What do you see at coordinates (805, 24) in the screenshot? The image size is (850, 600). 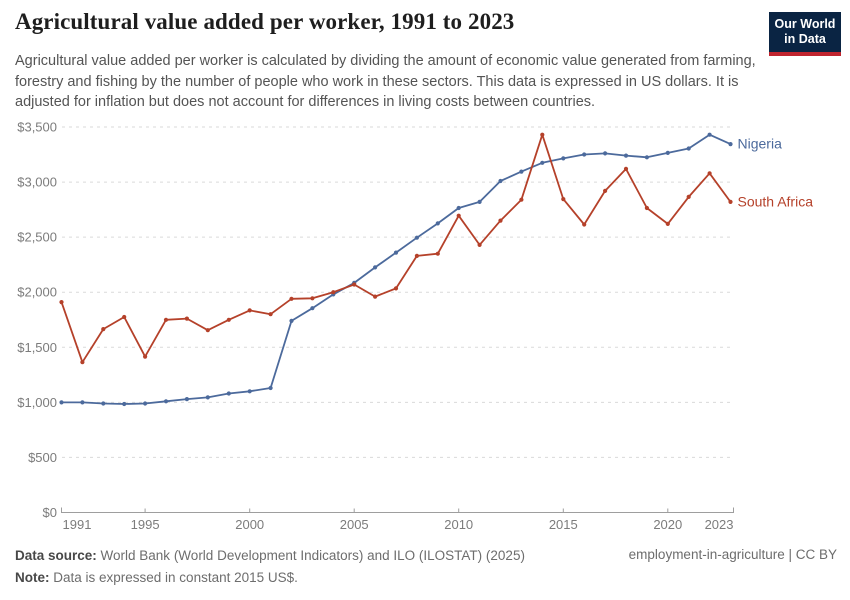 I see `logo-line1: Our World` at bounding box center [805, 24].